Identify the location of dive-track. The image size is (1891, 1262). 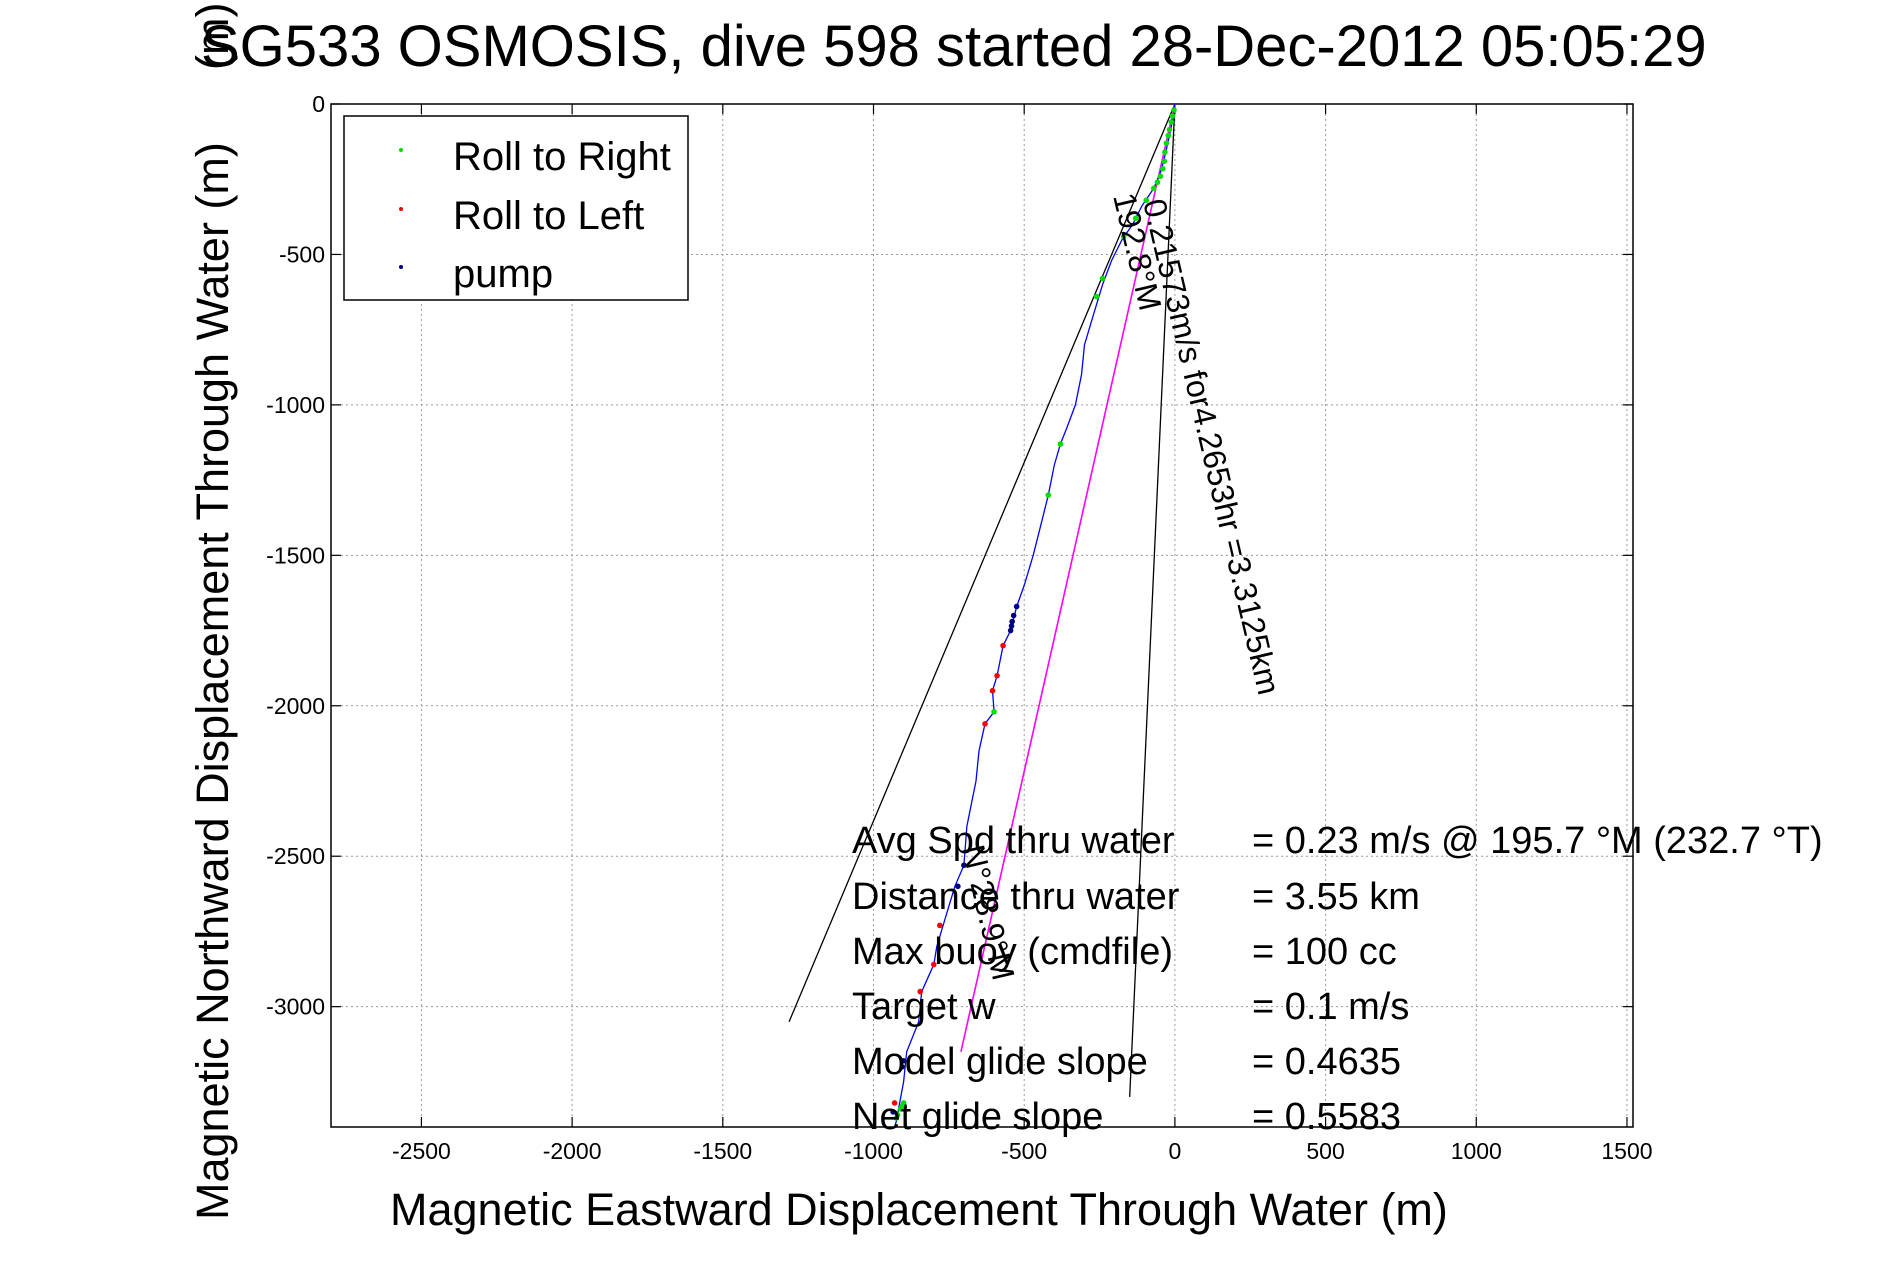
(1034, 615).